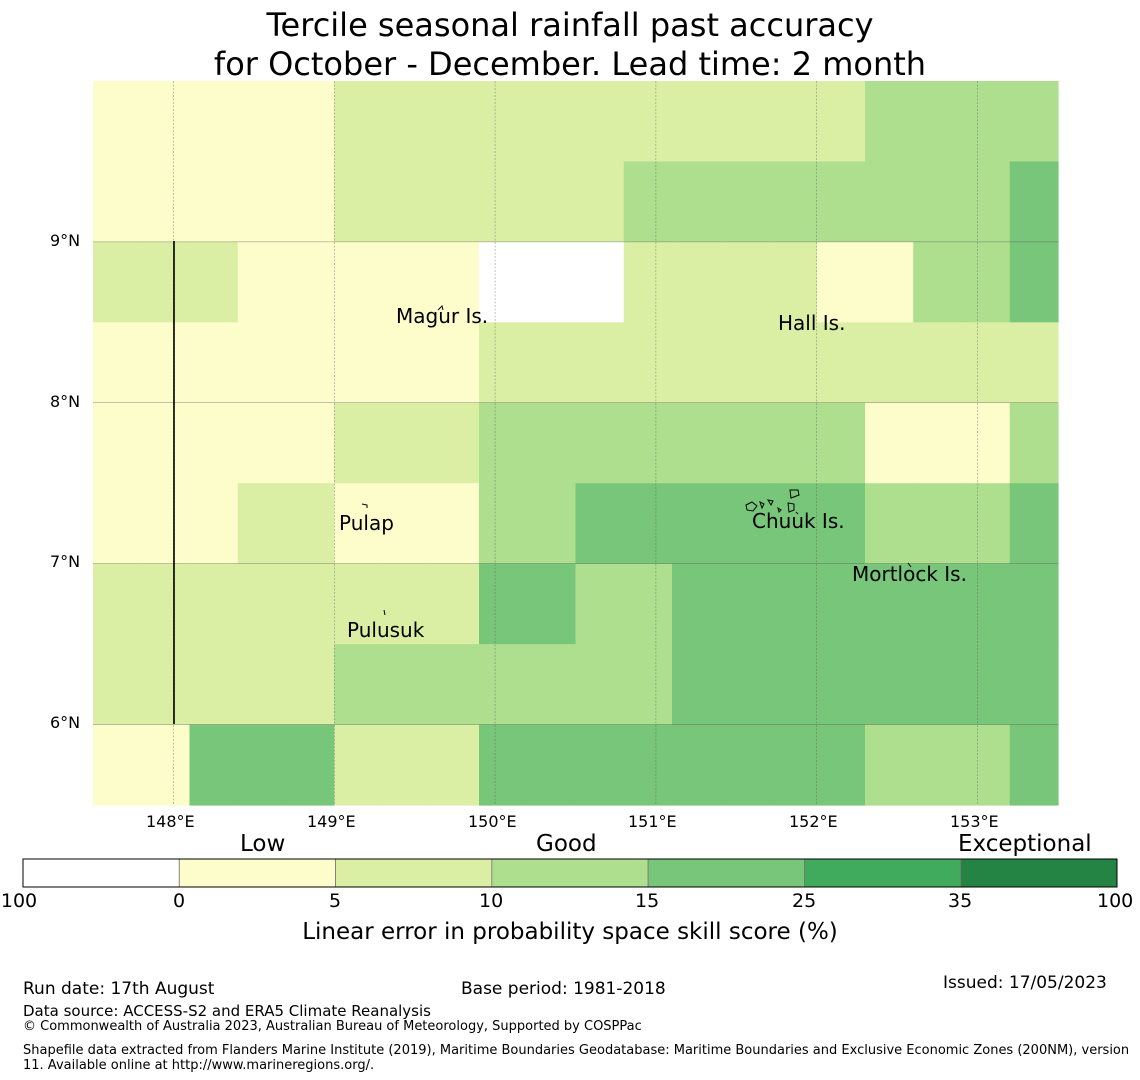  Describe the element at coordinates (442, 316) in the screenshot. I see `place-label-magur: Magur Is.` at that location.